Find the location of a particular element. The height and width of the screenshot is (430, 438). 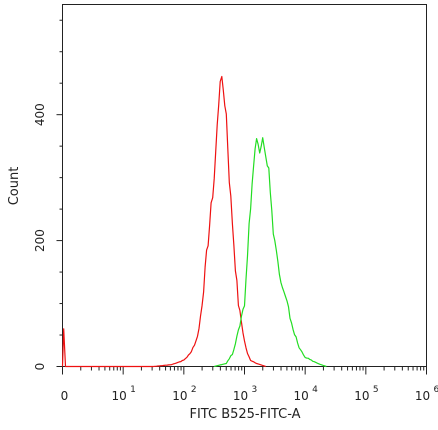

y-tick-label: 0 is located at coordinates (40, 367).